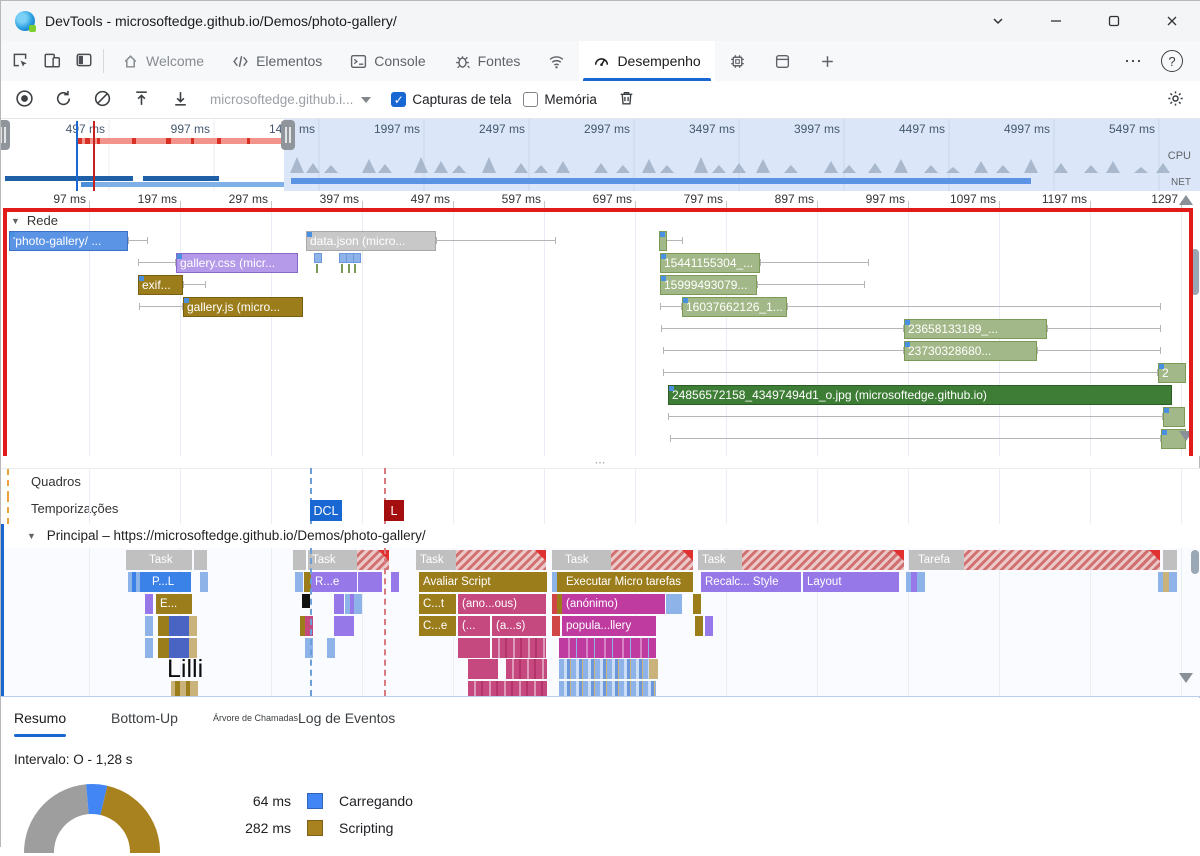  Describe the element at coordinates (84, 61) in the screenshot. I see `dock-side-icon` at that location.